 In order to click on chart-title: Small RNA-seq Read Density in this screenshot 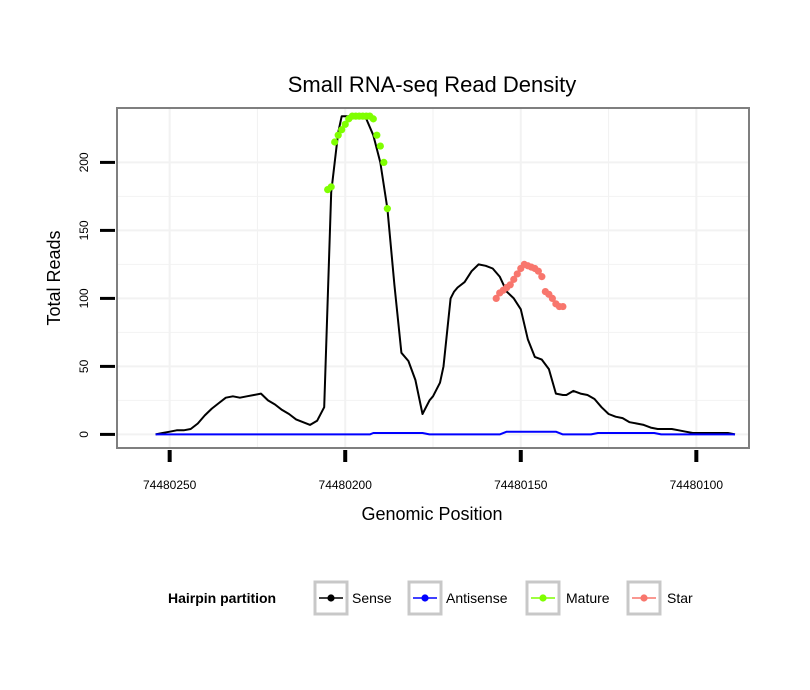, I will do `click(432, 84)`.